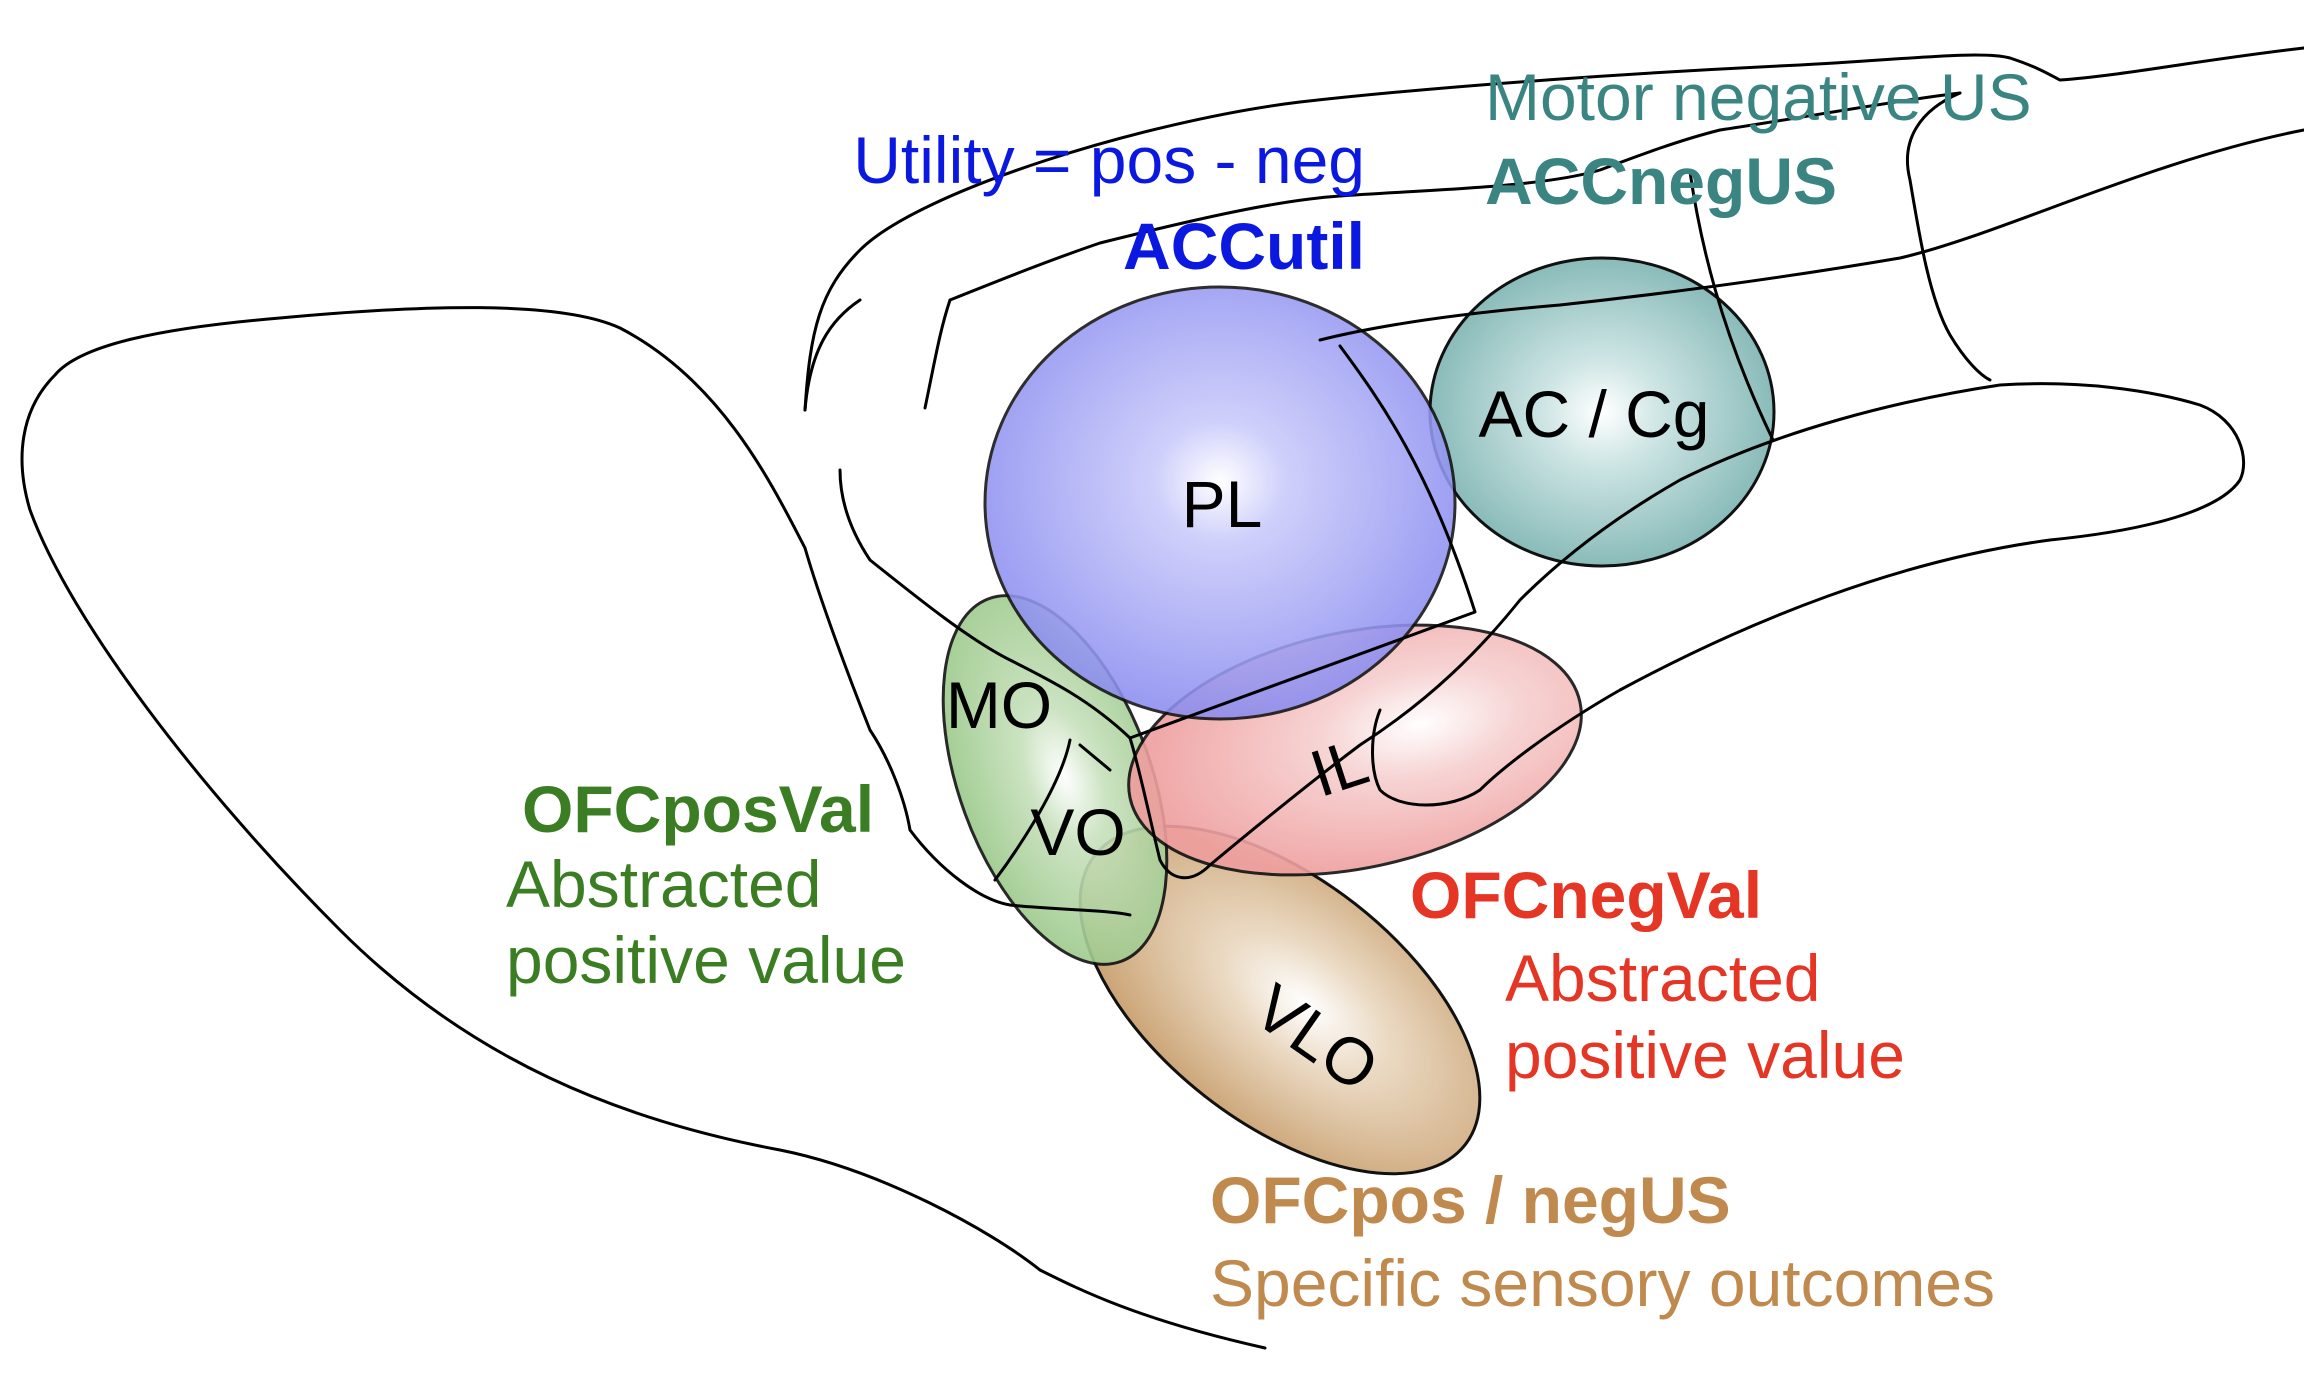 The width and height of the screenshot is (2304, 1376). Describe the element at coordinates (1586, 895) in the screenshot. I see `ofcnegval-title: OFCnegVal` at that location.